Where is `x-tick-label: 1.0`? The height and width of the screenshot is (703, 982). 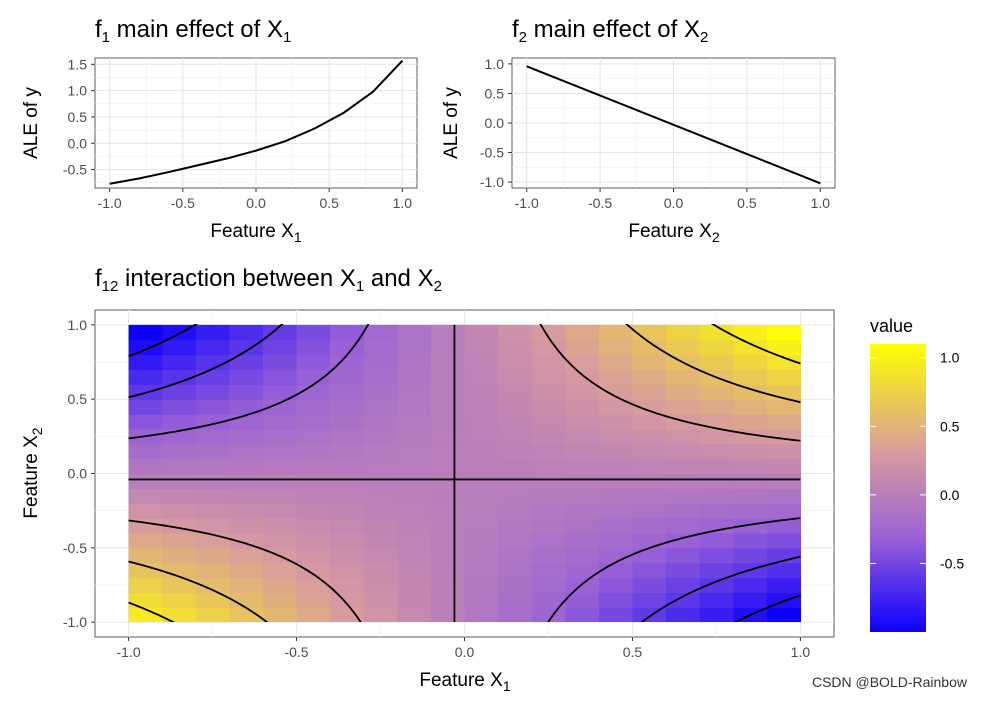 x-tick-label: 1.0 is located at coordinates (801, 652).